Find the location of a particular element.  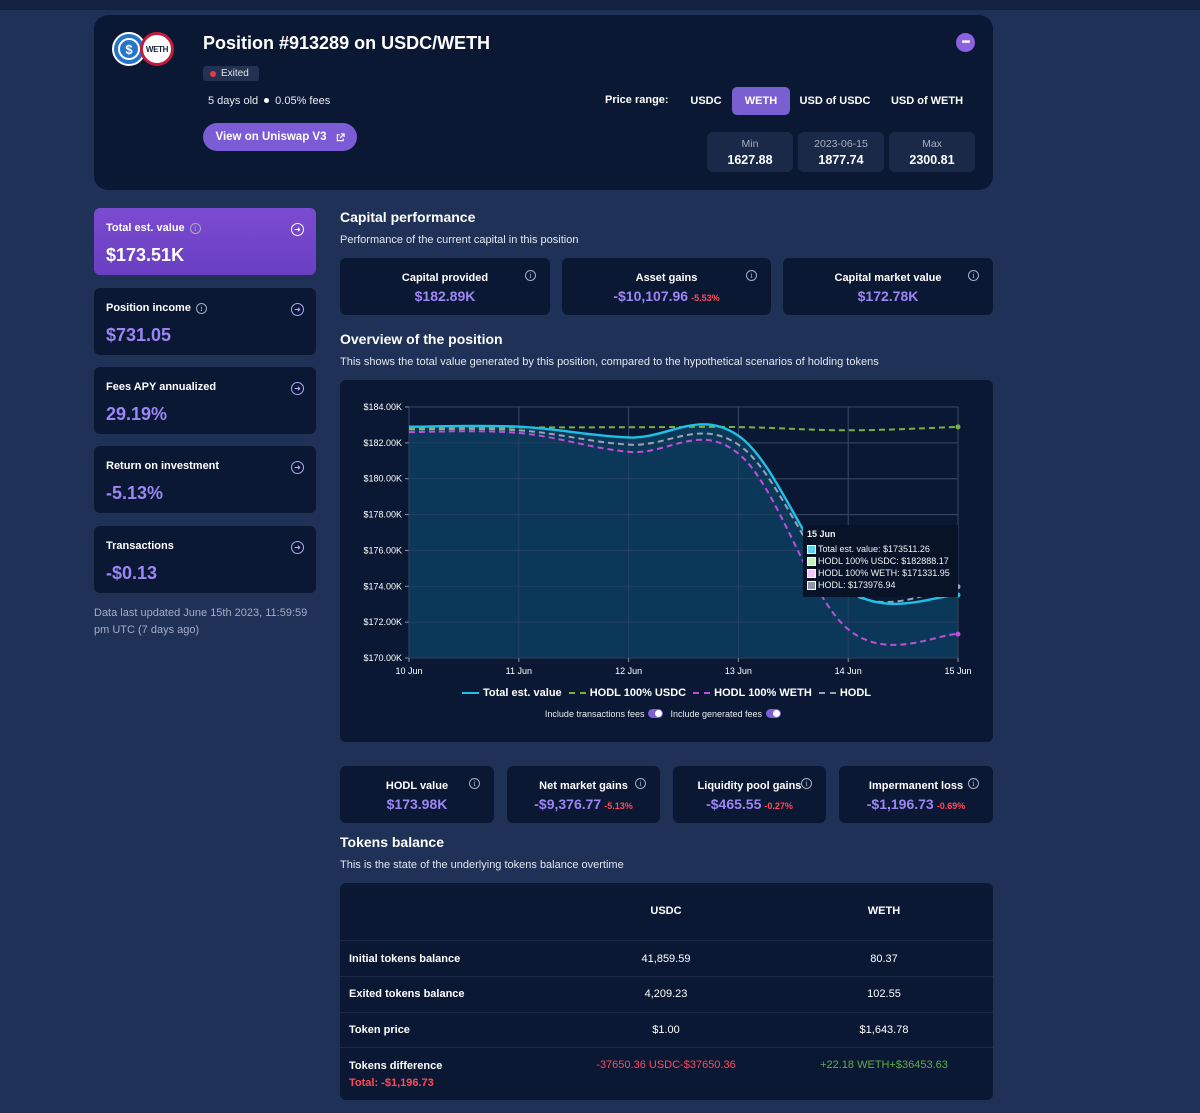

column-header-usdc: USDC is located at coordinates (666, 911).